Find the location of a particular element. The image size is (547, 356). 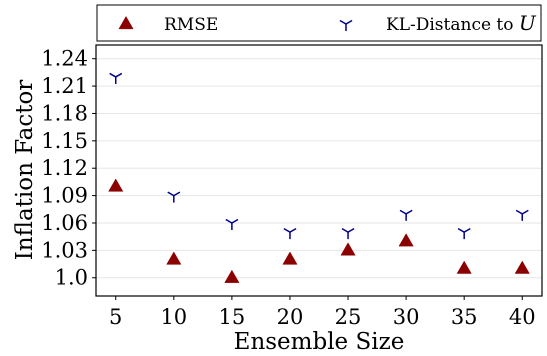

legend-frame is located at coordinates (319, 23).